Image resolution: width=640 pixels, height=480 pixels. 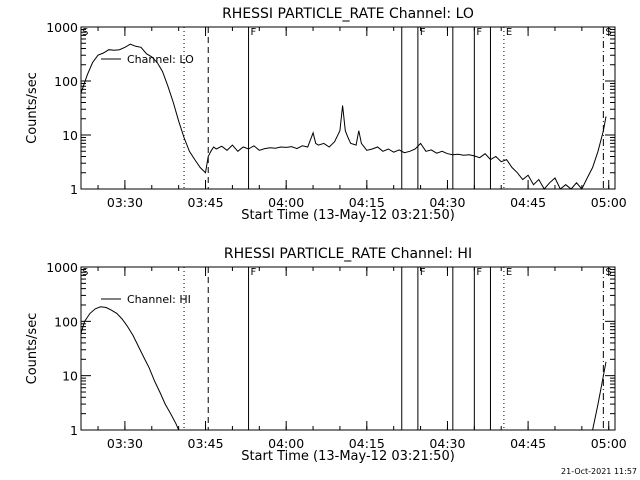 I want to click on chart-title: RHESSI PARTICLE_RATE Channel: HI, so click(x=348, y=254).